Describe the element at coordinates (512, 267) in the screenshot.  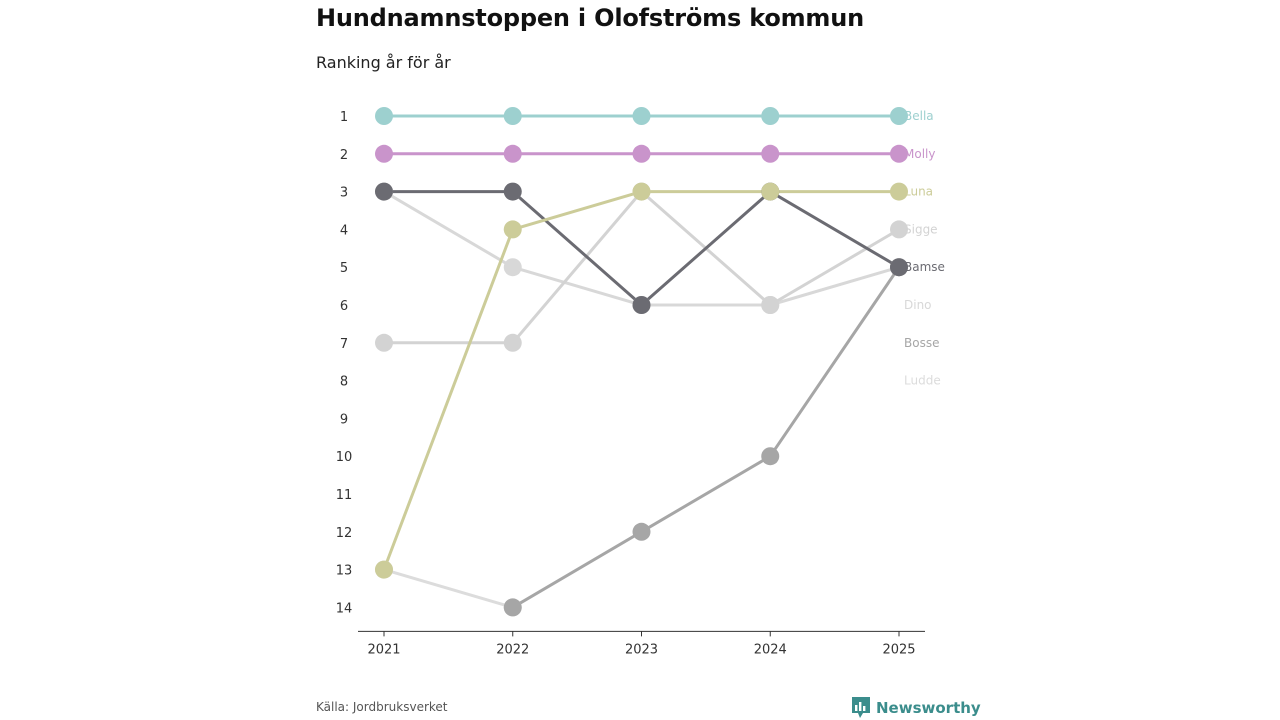
I see `data-point-dino` at that location.